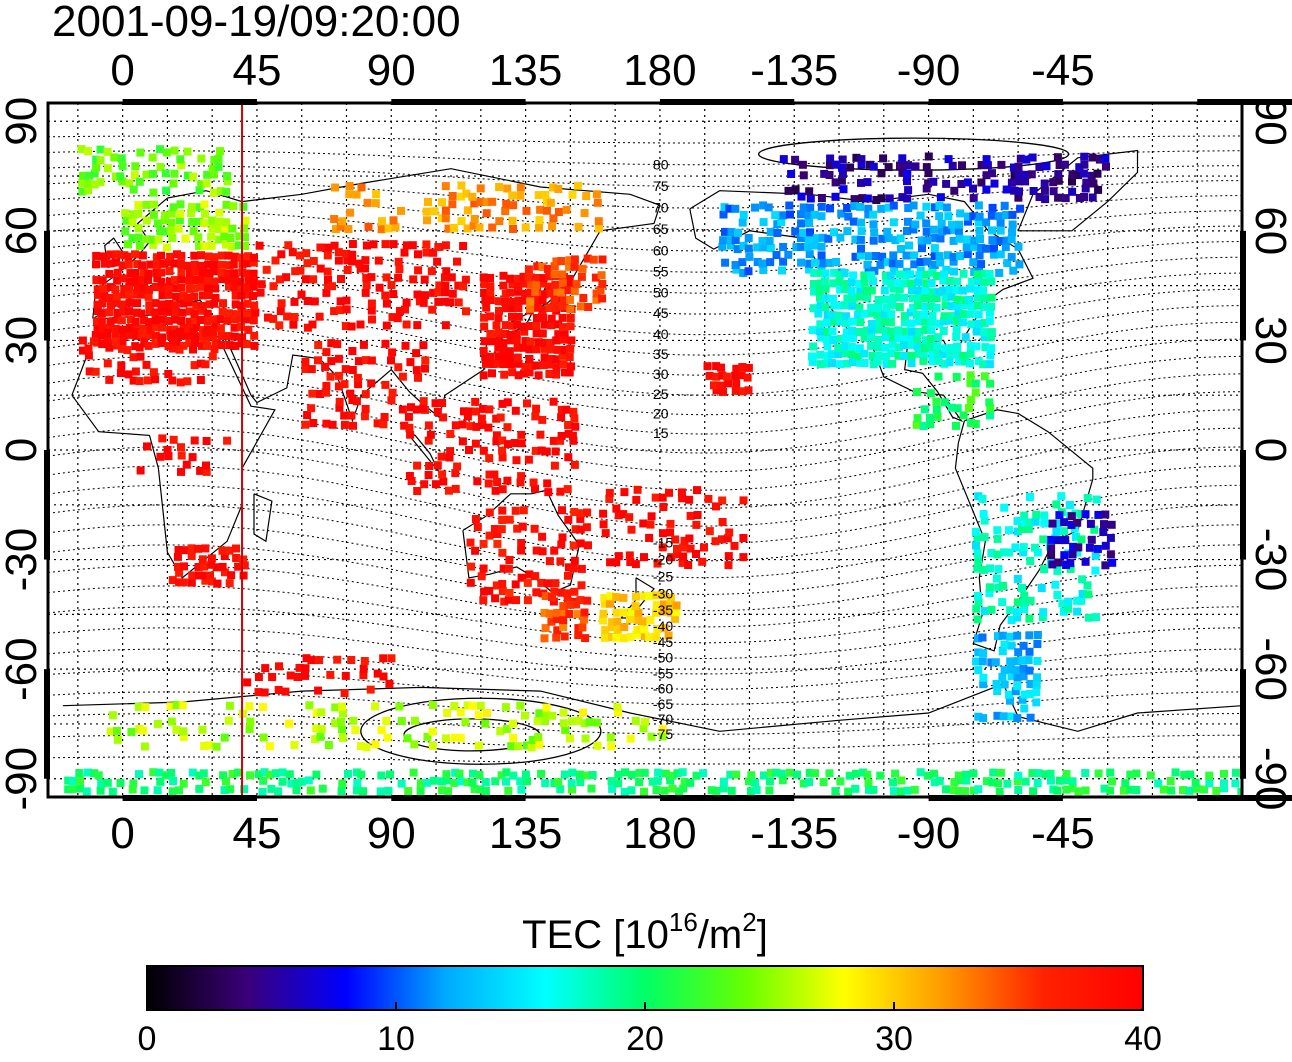  What do you see at coordinates (1063, 833) in the screenshot?
I see `lon-tick-label-bottom: -45` at bounding box center [1063, 833].